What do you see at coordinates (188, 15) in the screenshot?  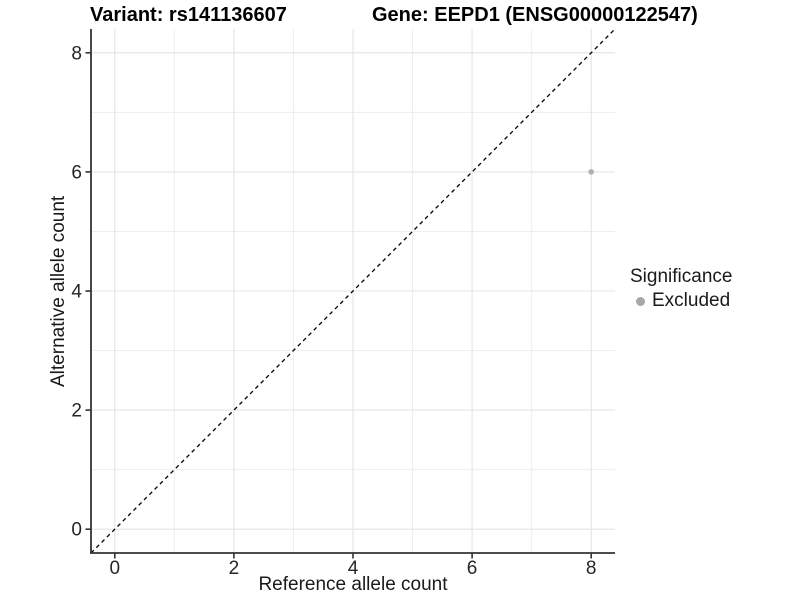 I see `plot-title-variant: Variant: rs141136607` at bounding box center [188, 15].